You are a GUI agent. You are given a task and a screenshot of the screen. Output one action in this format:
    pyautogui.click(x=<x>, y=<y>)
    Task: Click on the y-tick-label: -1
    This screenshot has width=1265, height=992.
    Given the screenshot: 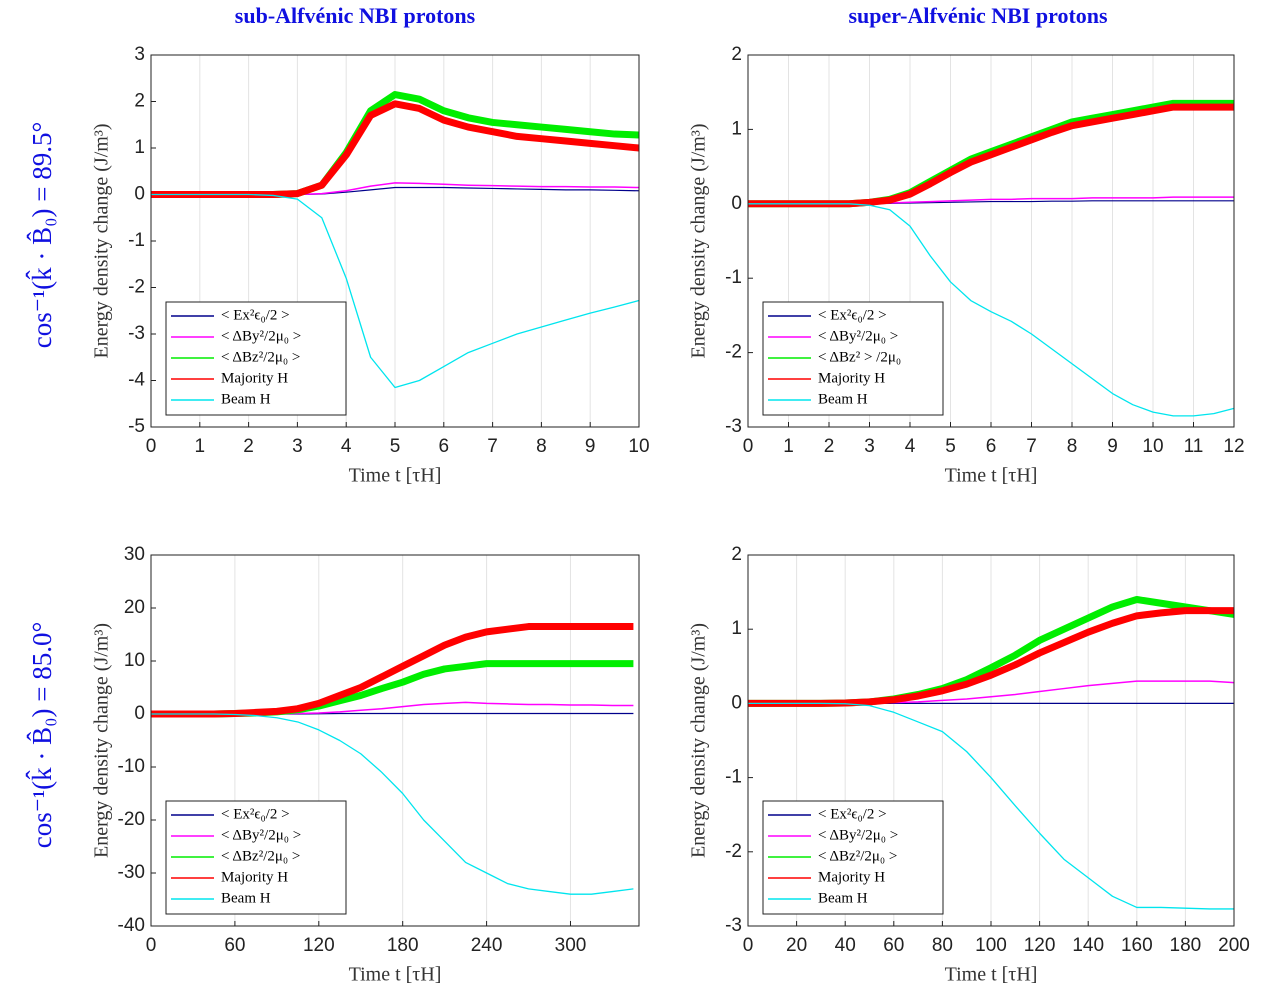 What is the action you would take?
    pyautogui.click(x=733, y=277)
    